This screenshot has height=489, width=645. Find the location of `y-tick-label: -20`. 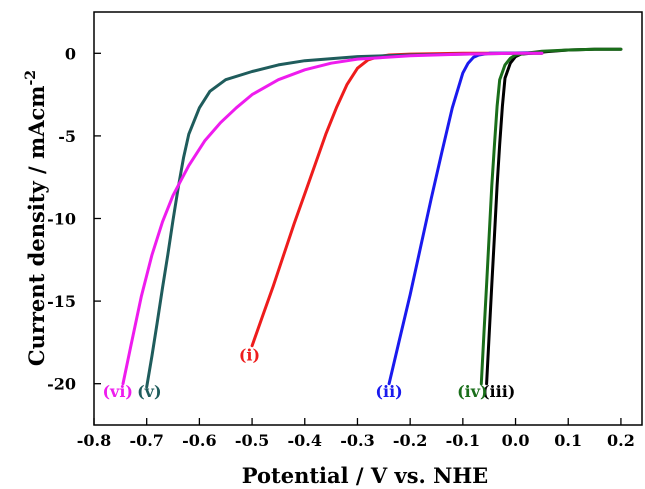

y-tick-label: -20 is located at coordinates (61, 384).